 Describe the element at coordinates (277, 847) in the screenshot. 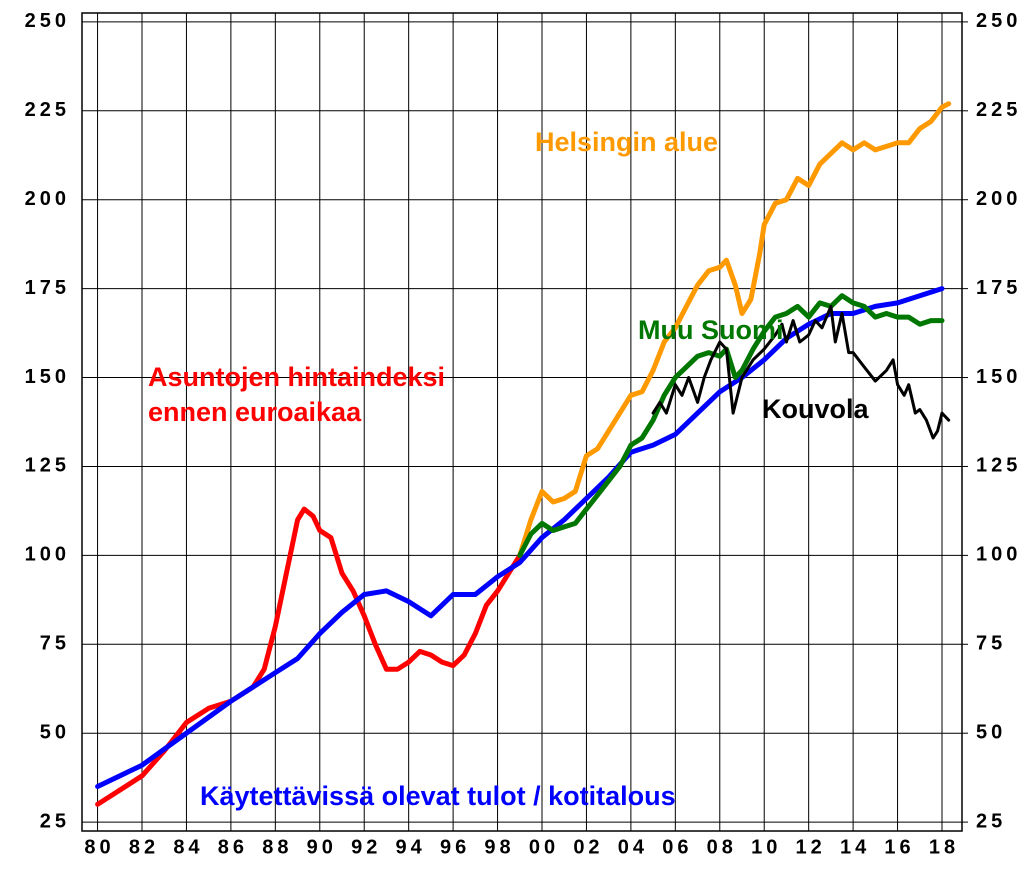

I see `x-tick-label: 88` at that location.